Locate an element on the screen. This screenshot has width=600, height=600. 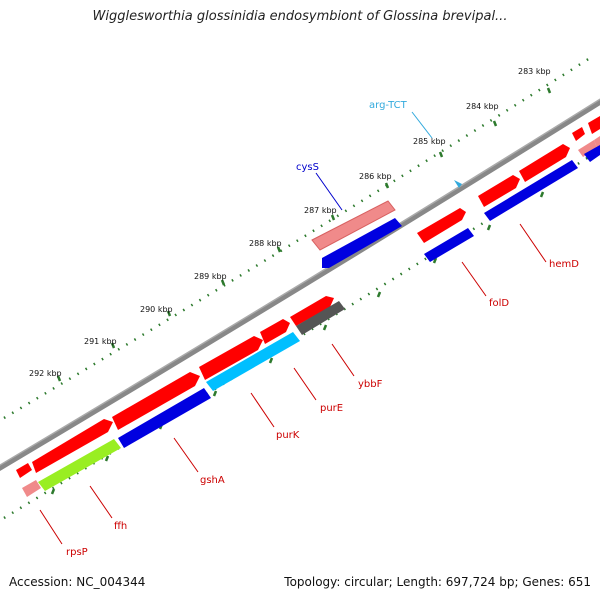
gene-label-folD: folD is located at coordinates (499, 303).